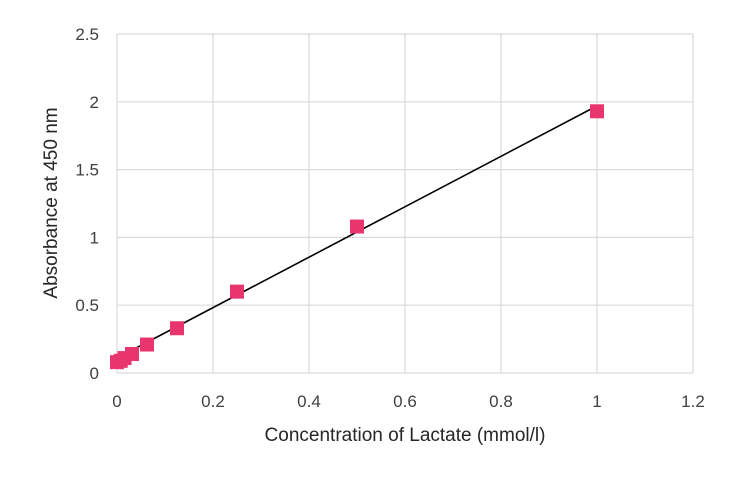 This screenshot has height=480, width=748. Describe the element at coordinates (309, 401) in the screenshot. I see `x-tick-label: 0.4` at that location.